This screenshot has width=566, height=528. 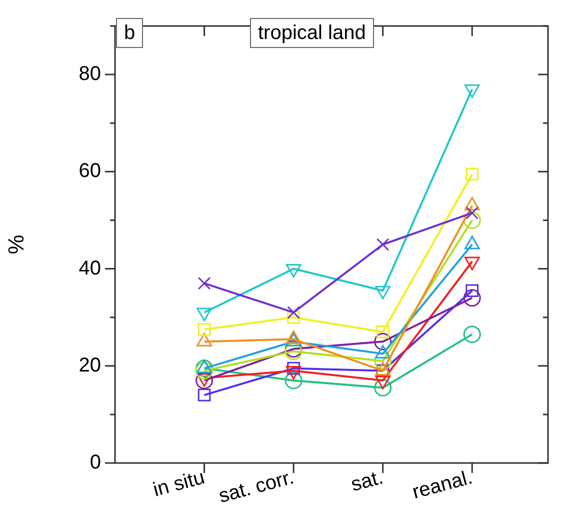 What do you see at coordinates (442, 485) in the screenshot?
I see `x-tick-label: reanal.` at bounding box center [442, 485].